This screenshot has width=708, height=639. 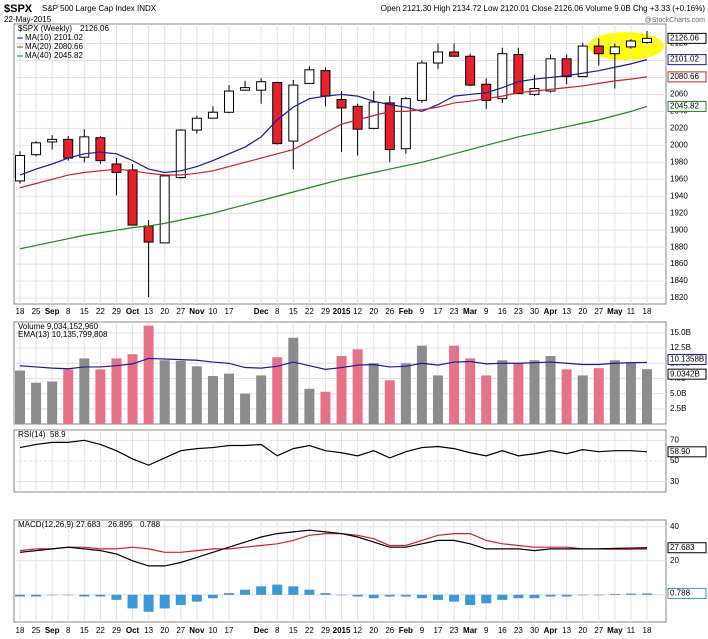 What do you see at coordinates (551, 311) in the screenshot?
I see `x-tick-label: Apr` at bounding box center [551, 311].